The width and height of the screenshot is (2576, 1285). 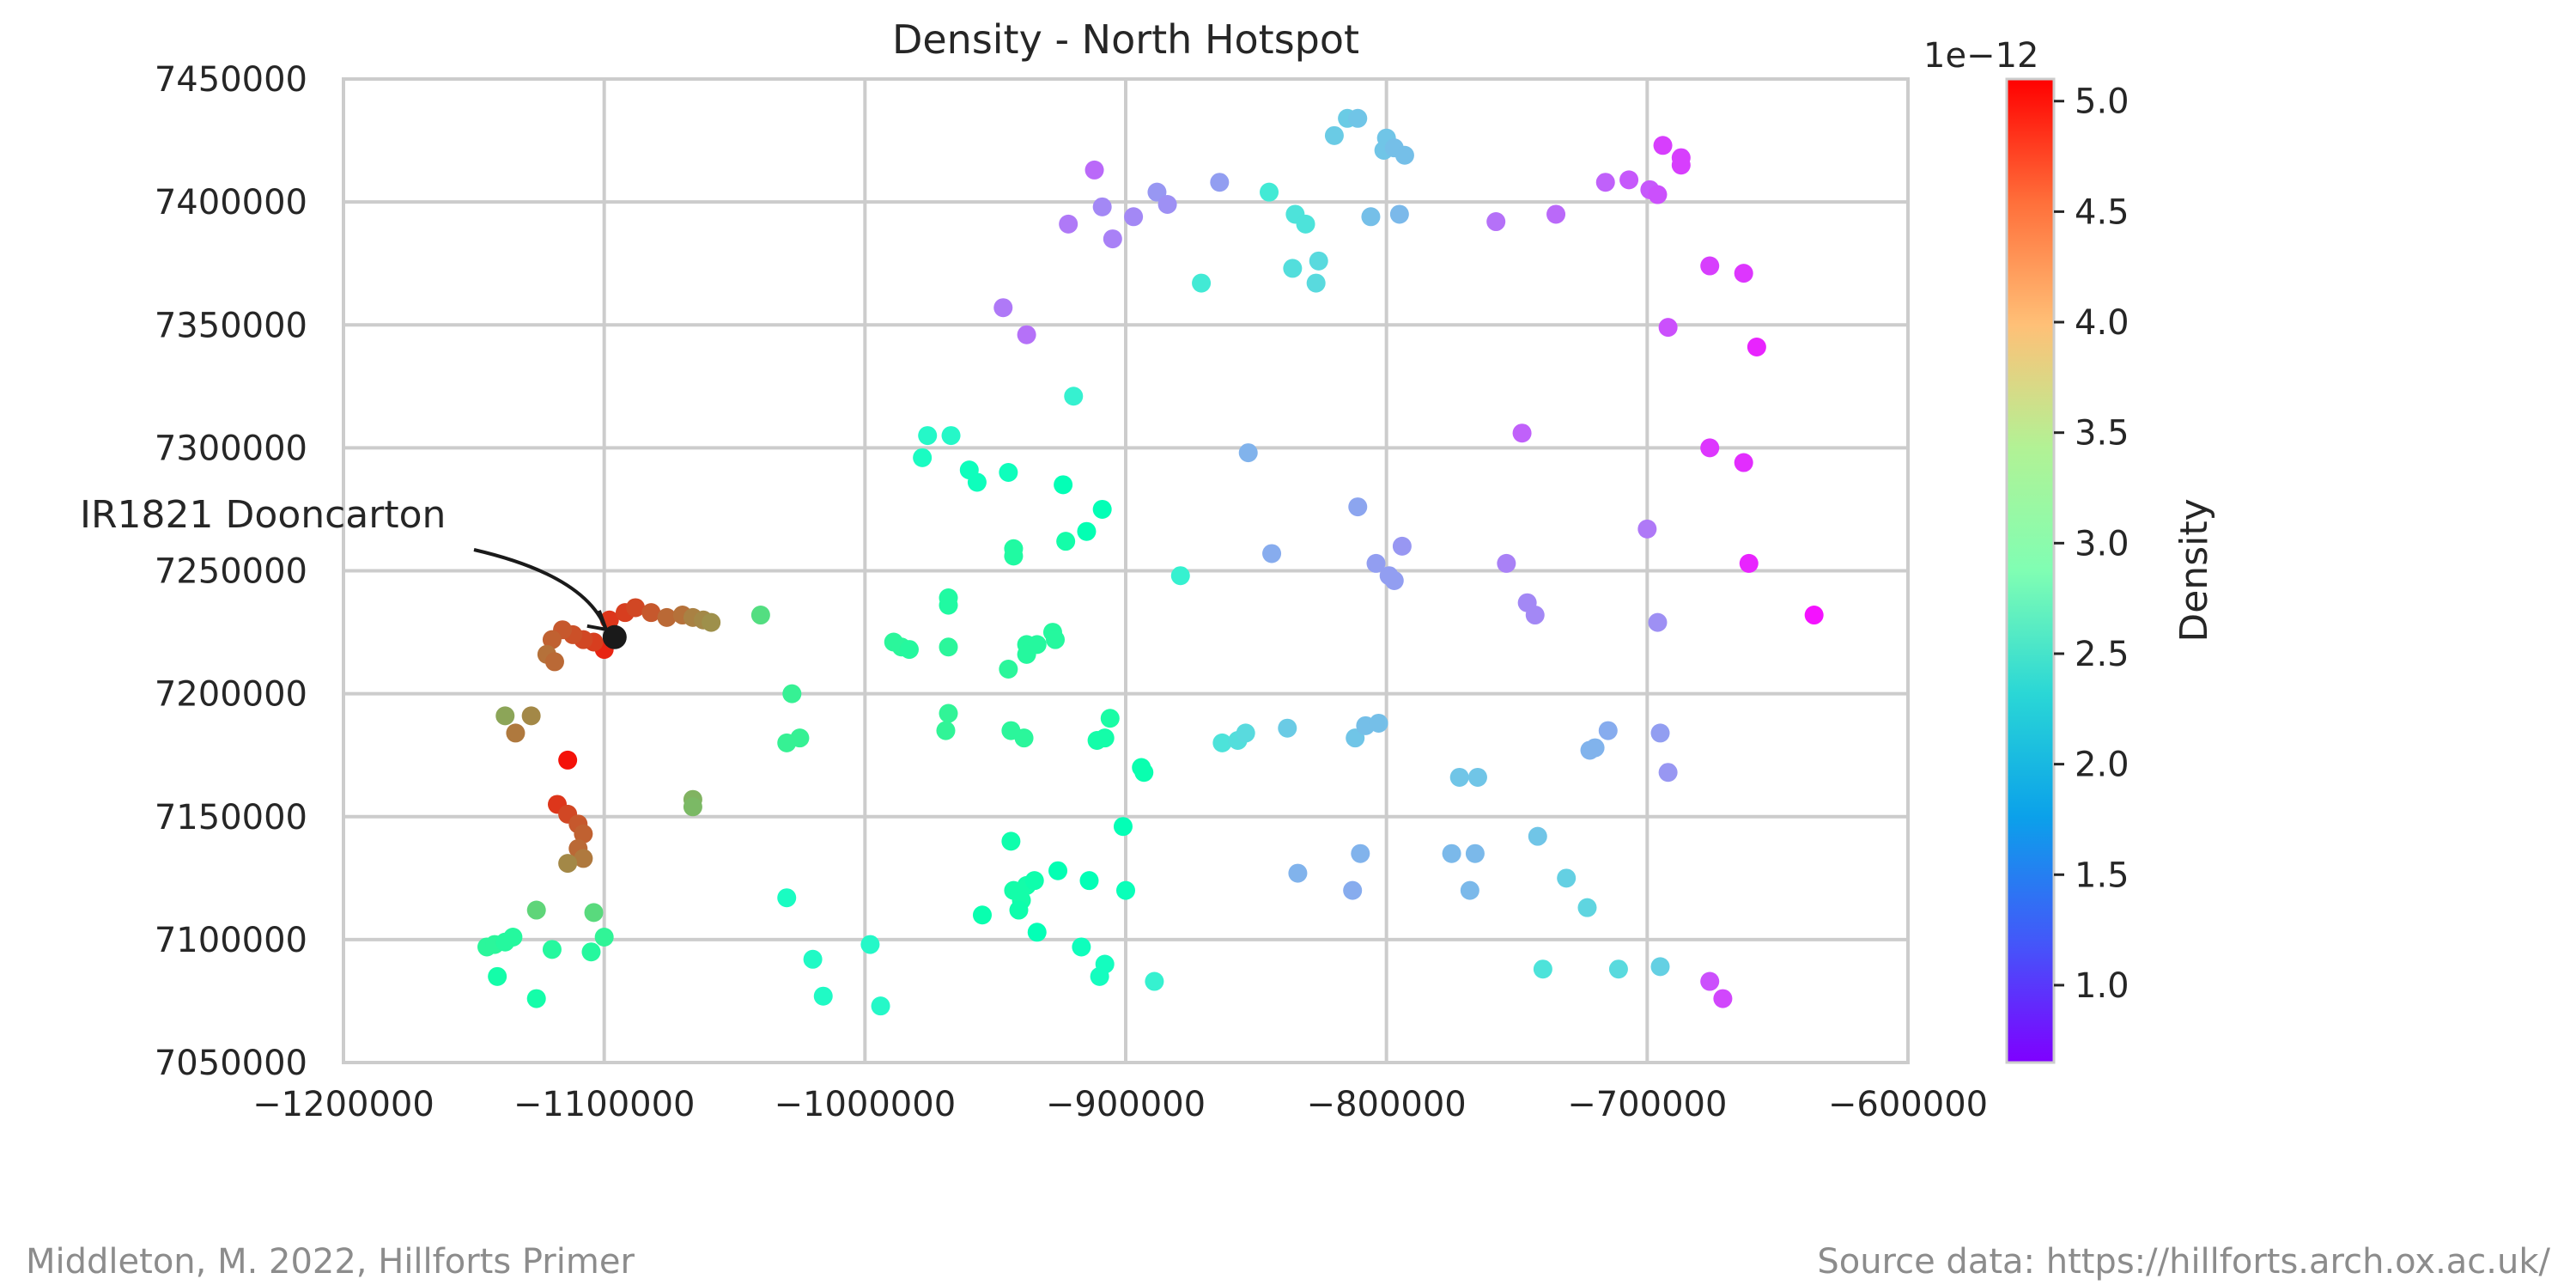 What do you see at coordinates (1647, 1105) in the screenshot?
I see `x-tick-label: −700000` at bounding box center [1647, 1105].